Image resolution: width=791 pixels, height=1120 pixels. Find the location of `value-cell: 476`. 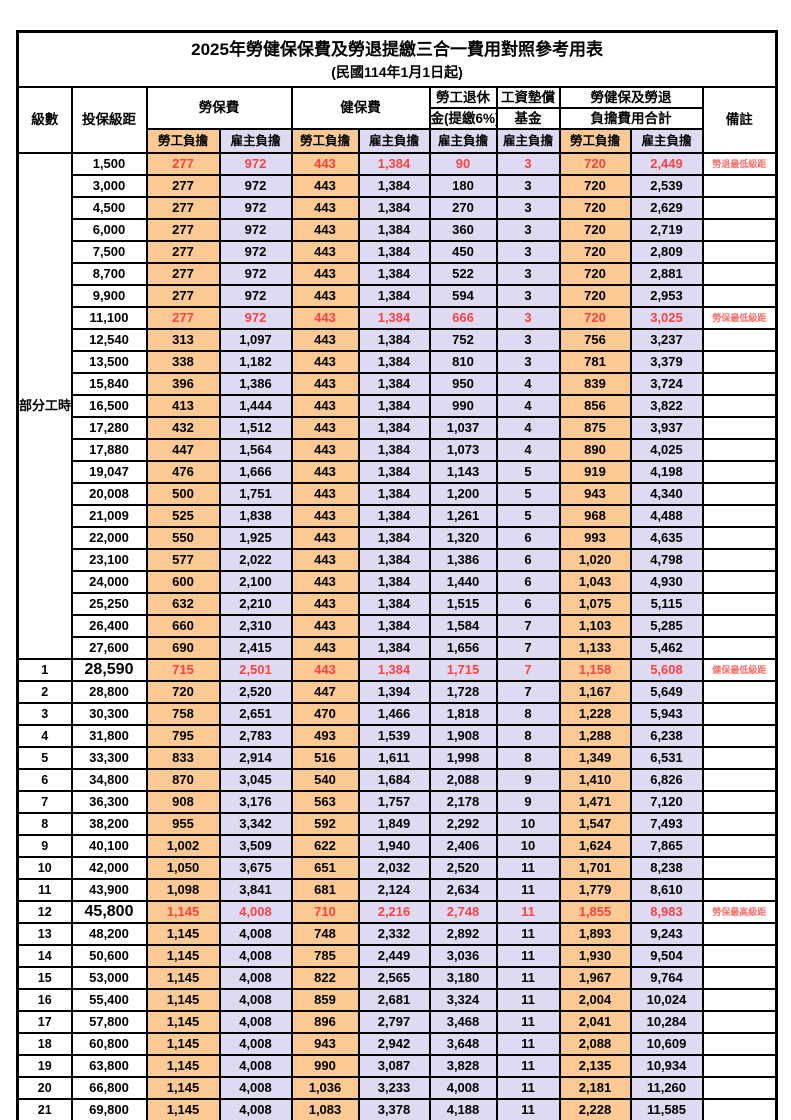

value-cell: 476 is located at coordinates (183, 471).